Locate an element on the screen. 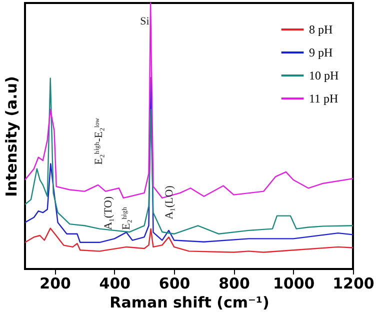 This screenshot has width=387, height=319. legend-label: 8 pH is located at coordinates (321, 29).